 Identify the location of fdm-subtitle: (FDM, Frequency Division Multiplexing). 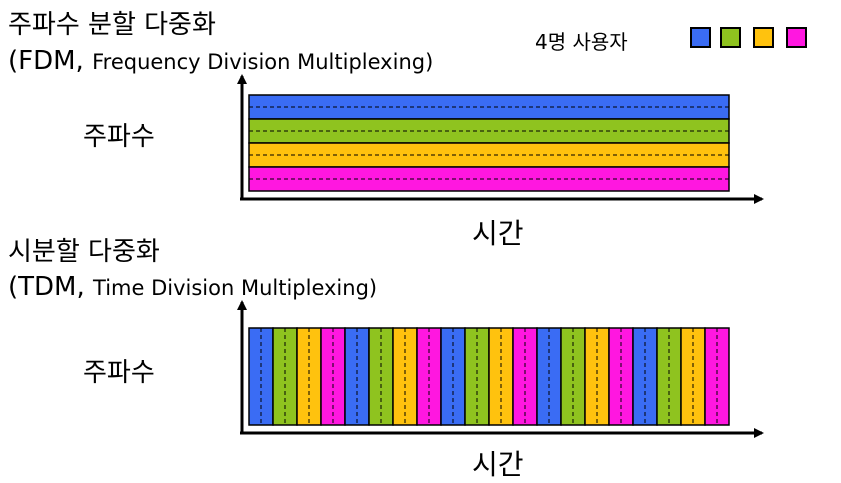
(220, 61).